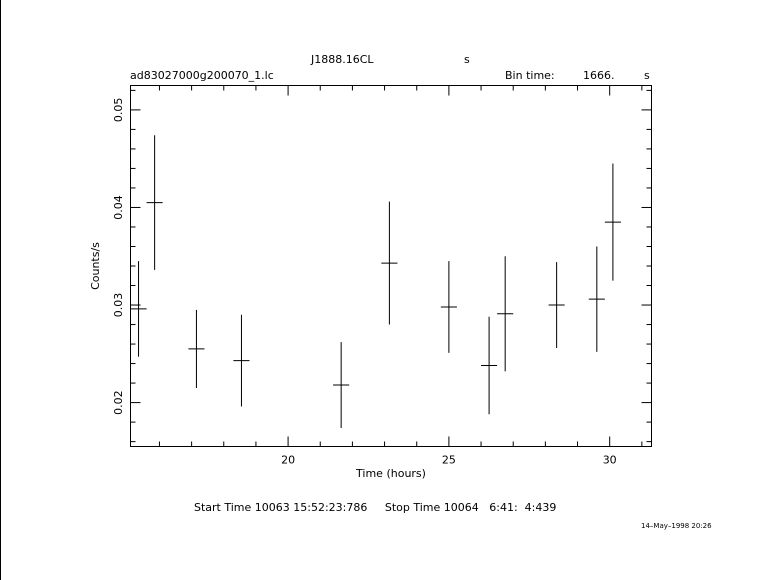 This screenshot has height=580, width=781. What do you see at coordinates (599, 75) in the screenshot?
I see `bin-time-value: 1666.` at bounding box center [599, 75].